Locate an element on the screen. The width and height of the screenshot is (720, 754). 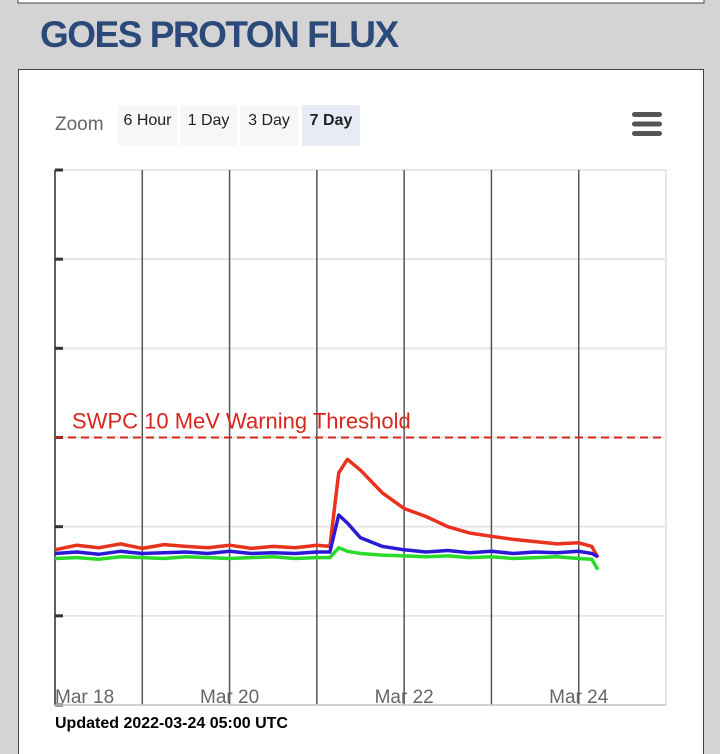
zoom-button-label: 7 Day is located at coordinates (331, 120).